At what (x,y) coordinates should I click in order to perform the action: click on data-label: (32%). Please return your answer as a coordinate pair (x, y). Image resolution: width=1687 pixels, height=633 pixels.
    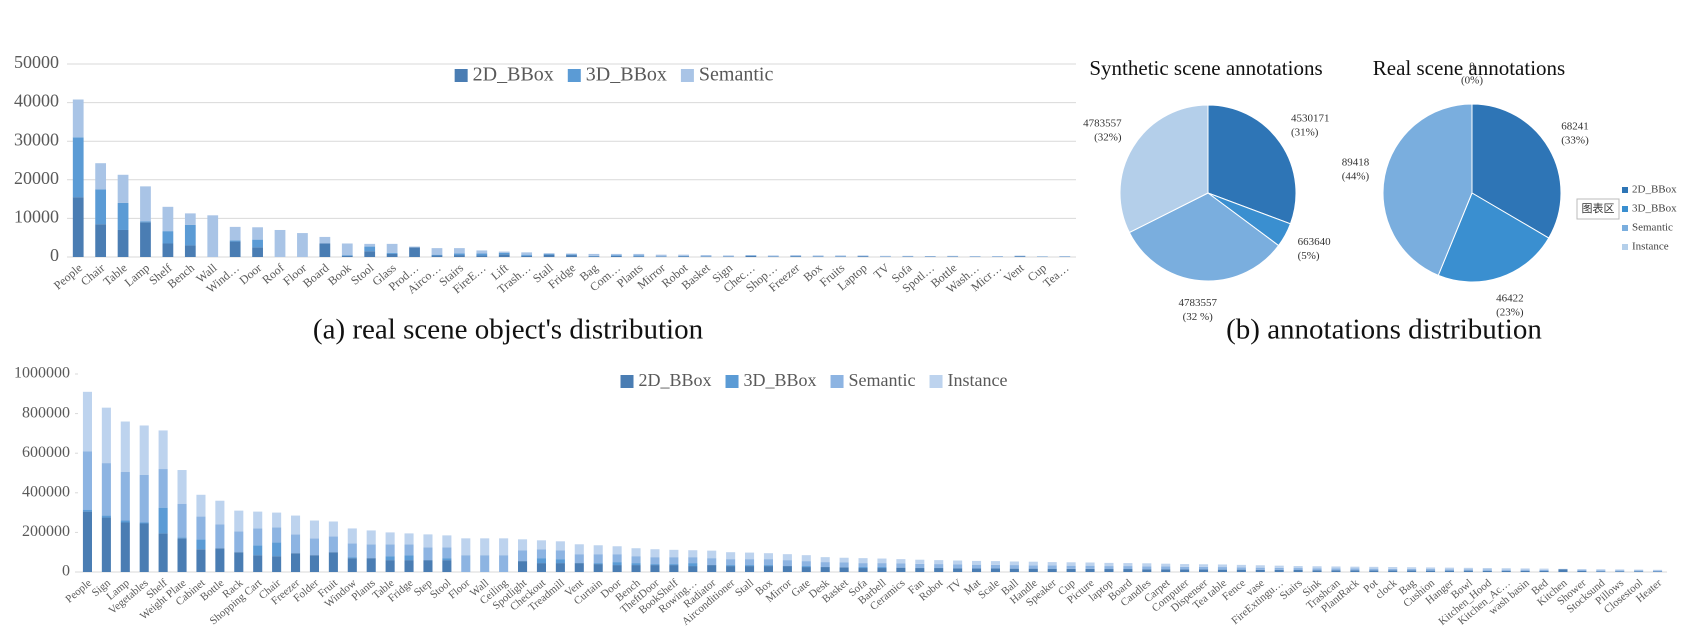
    Looking at the image, I should click on (1108, 138).